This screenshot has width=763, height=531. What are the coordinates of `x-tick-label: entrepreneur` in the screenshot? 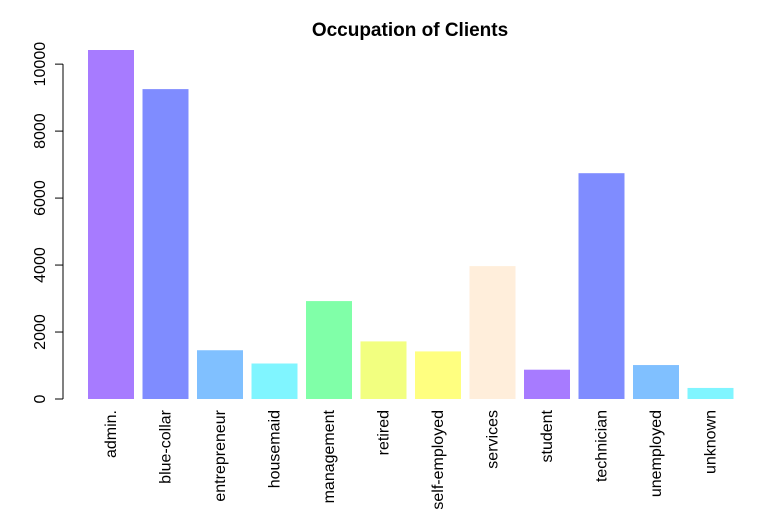 It's located at (220, 455).